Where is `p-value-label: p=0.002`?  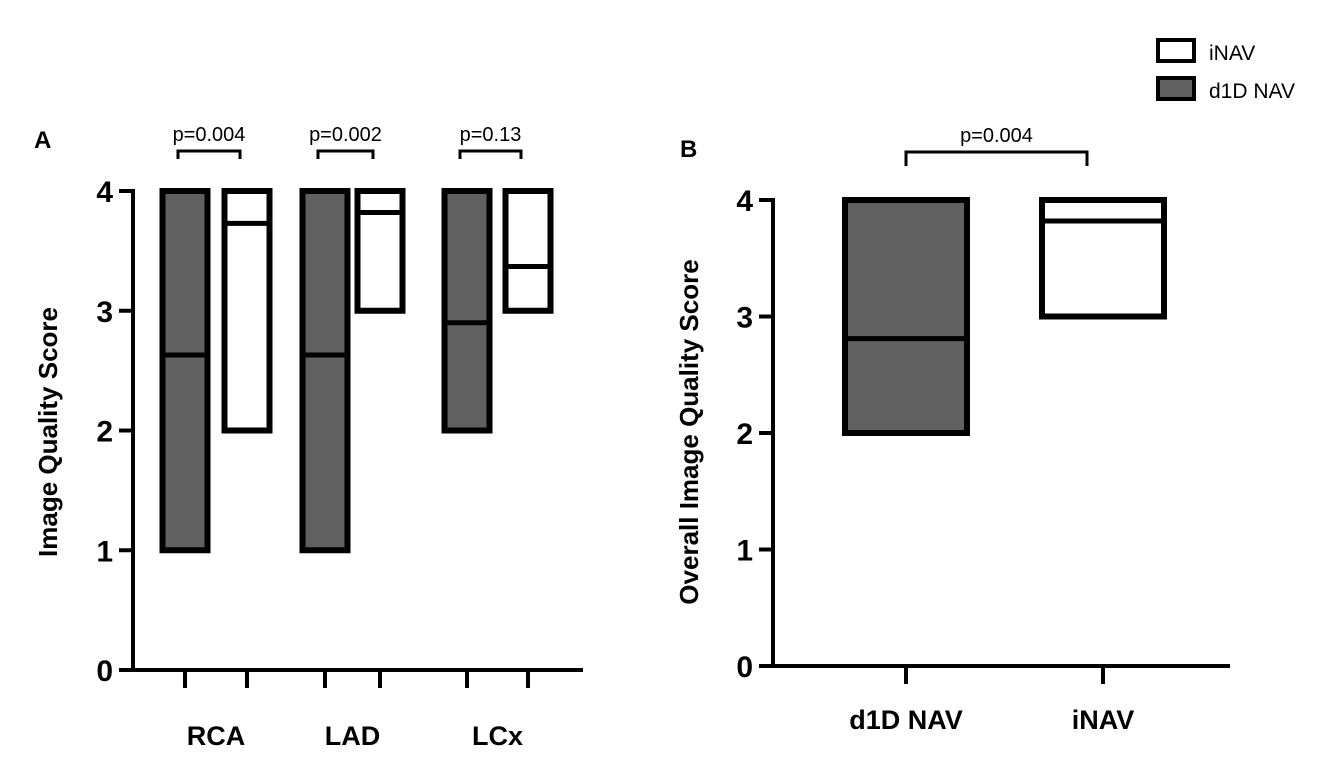 p-value-label: p=0.002 is located at coordinates (345, 135).